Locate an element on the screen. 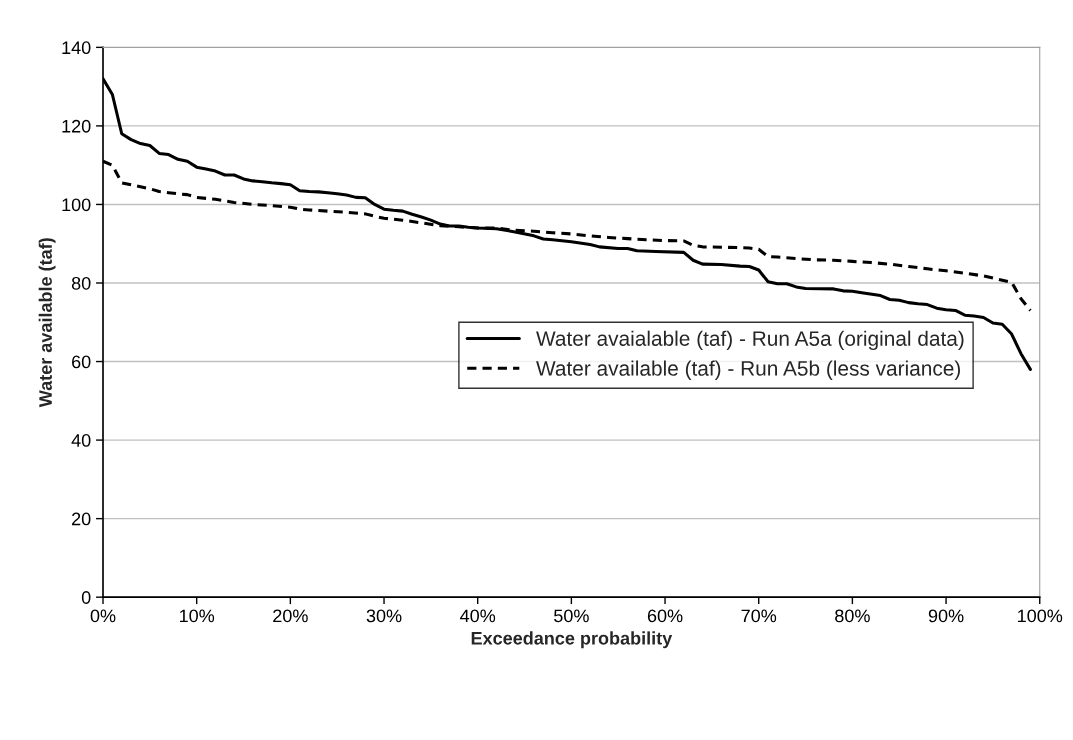 The height and width of the screenshot is (740, 1073). y-tick-label: 60 is located at coordinates (81, 362).